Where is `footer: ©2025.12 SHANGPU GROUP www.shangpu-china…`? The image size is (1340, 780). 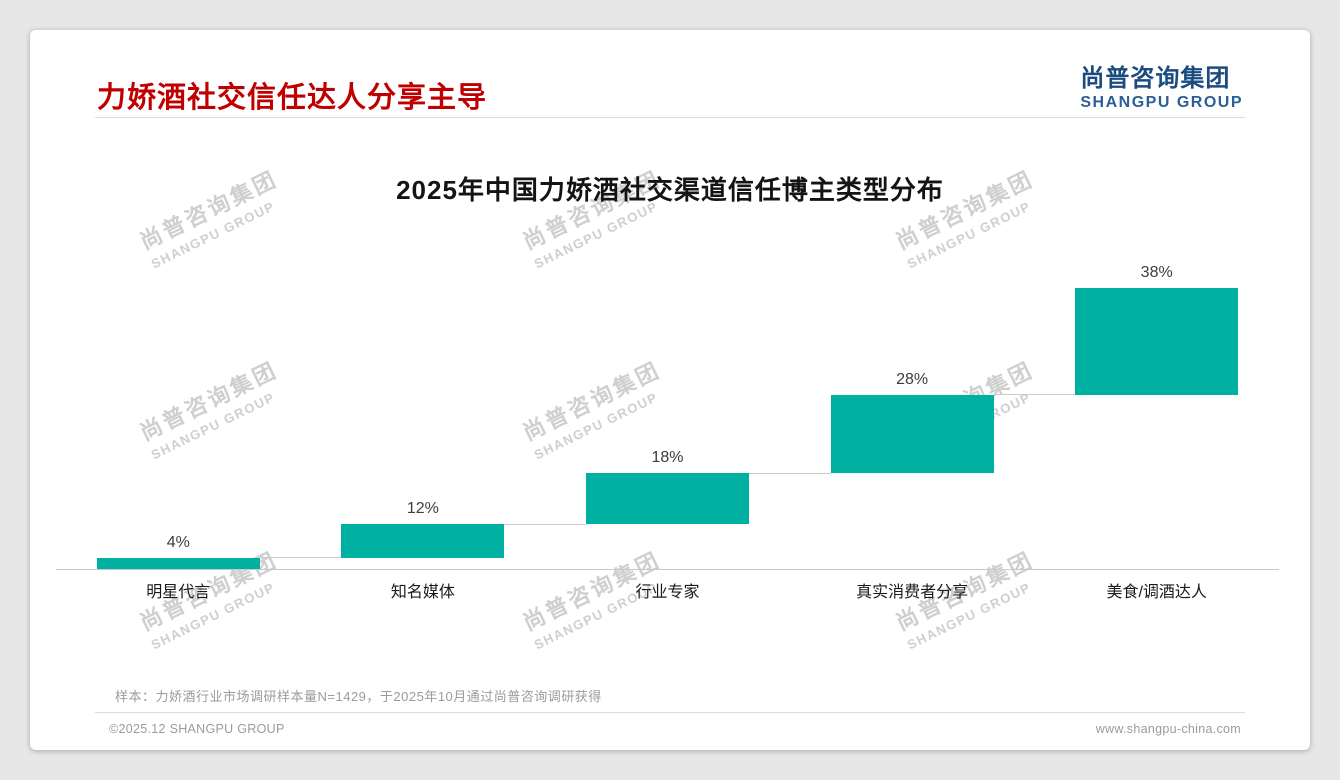 footer: ©2025.12 SHANGPU GROUP www.shangpu-china… is located at coordinates (670, 724).